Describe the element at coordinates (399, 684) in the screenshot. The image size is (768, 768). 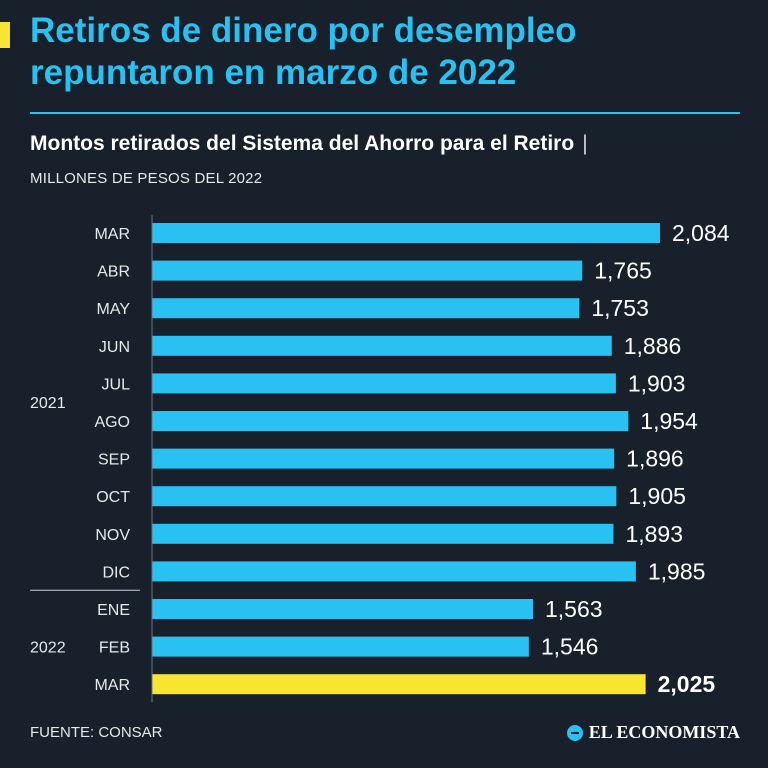
I see `bar-highlight` at that location.